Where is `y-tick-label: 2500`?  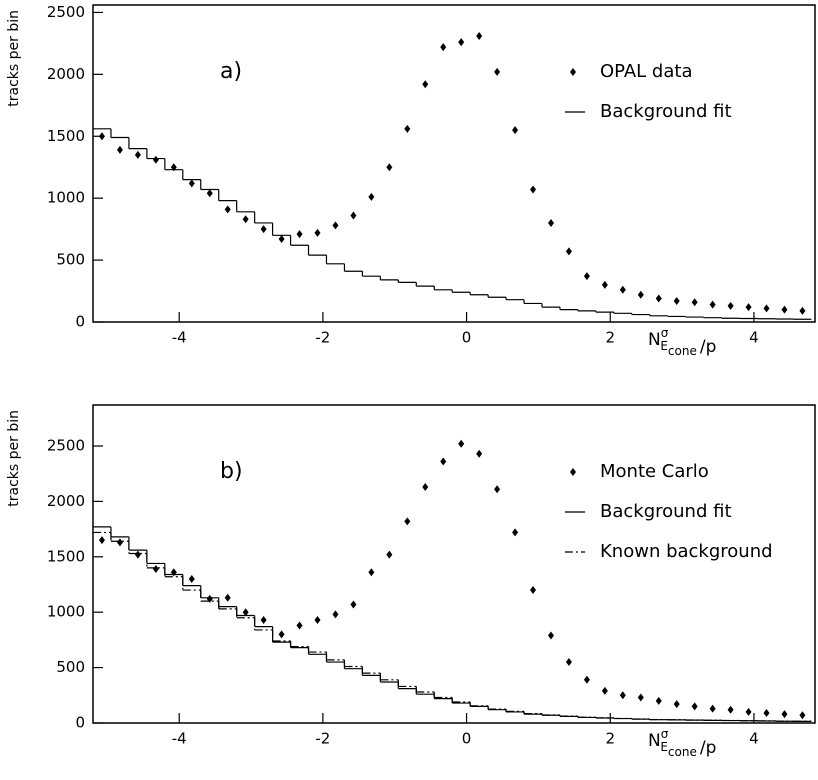 y-tick-label: 2500 is located at coordinates (66, 445).